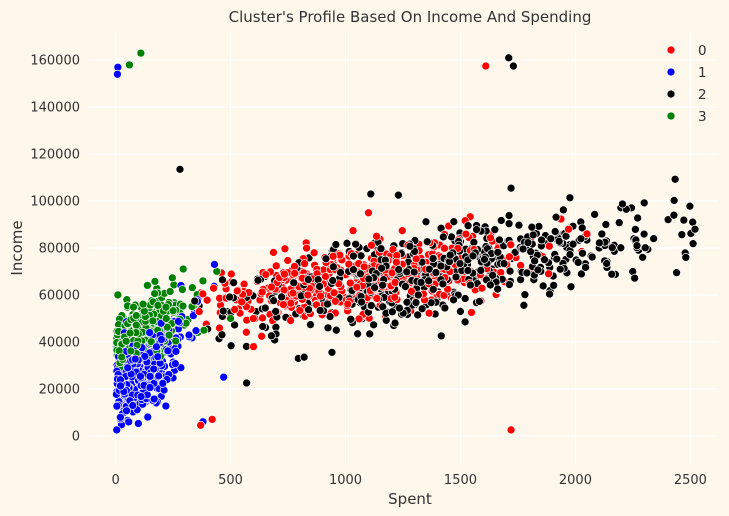 This screenshot has width=729, height=516. Describe the element at coordinates (460, 480) in the screenshot. I see `x-tick-label: 1500` at that location.